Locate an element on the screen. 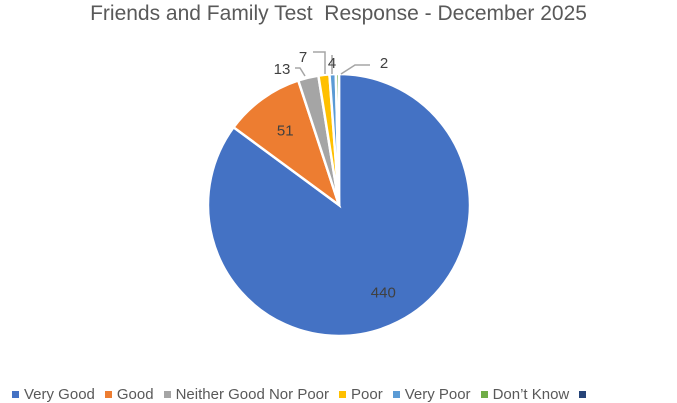  data-label: 2 is located at coordinates (384, 63).